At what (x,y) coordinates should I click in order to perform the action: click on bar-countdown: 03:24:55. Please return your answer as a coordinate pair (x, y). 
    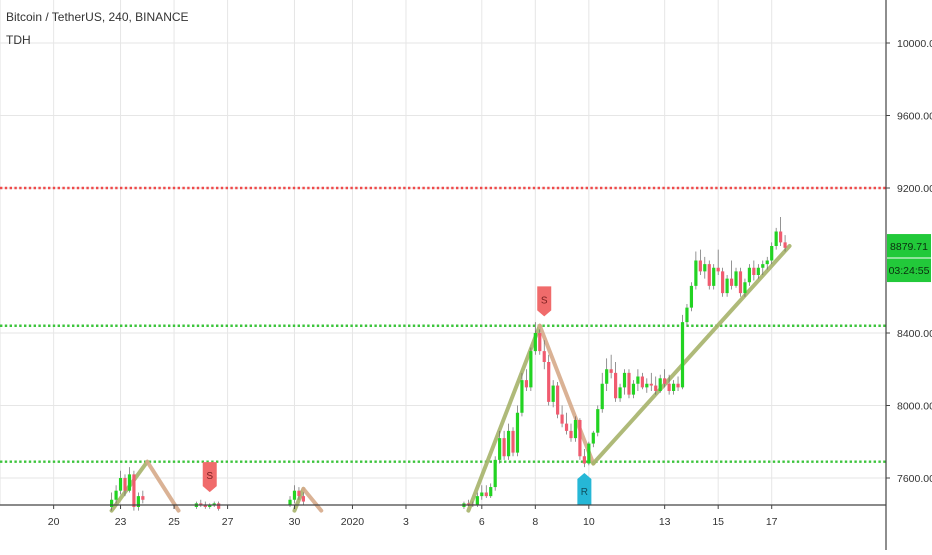
    Looking at the image, I should click on (909, 271).